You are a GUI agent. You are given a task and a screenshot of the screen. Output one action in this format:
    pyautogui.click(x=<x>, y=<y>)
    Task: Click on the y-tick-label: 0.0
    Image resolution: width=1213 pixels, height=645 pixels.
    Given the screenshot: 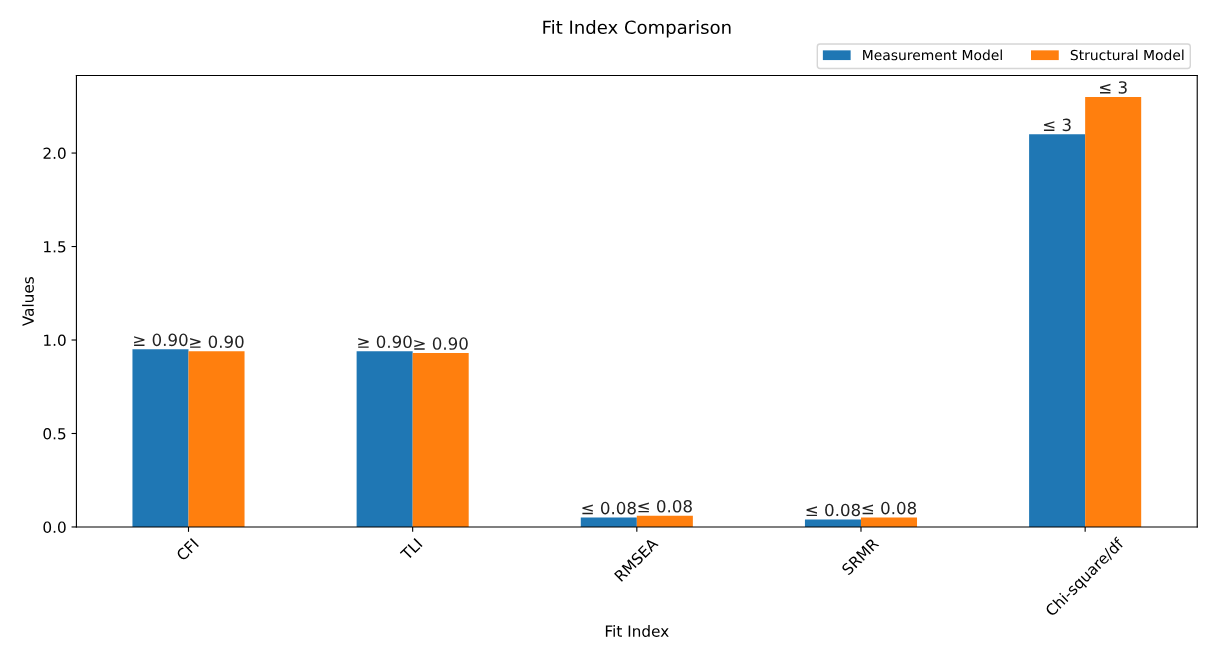 What is the action you would take?
    pyautogui.click(x=54, y=527)
    